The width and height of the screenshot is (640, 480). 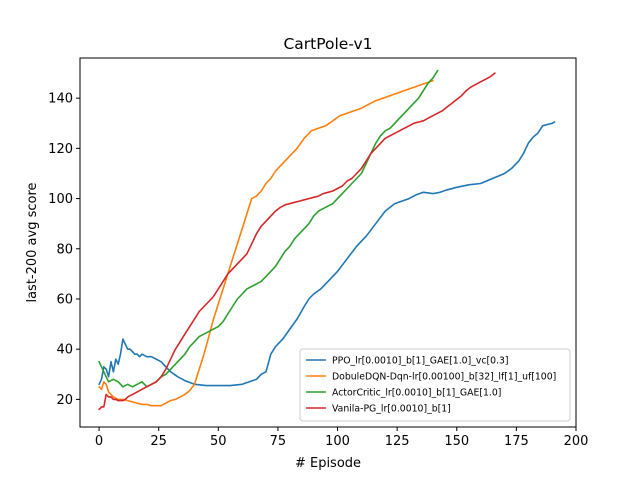 I want to click on x-axis-title: # Episode, so click(x=328, y=463).